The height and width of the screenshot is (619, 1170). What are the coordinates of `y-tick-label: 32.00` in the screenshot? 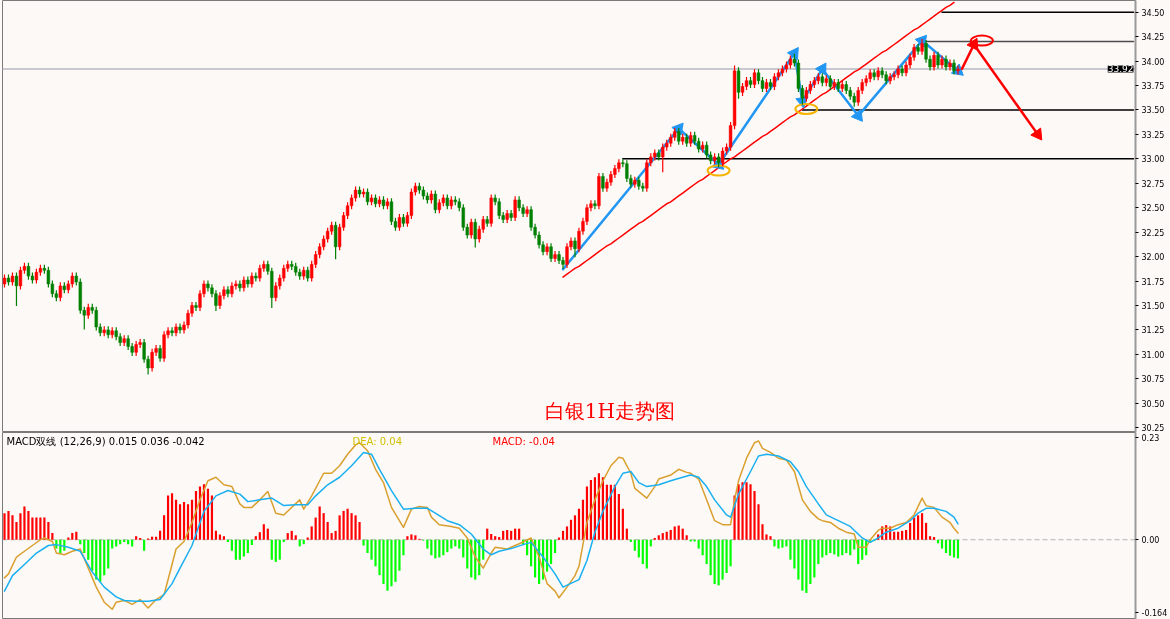 It's located at (1153, 258).